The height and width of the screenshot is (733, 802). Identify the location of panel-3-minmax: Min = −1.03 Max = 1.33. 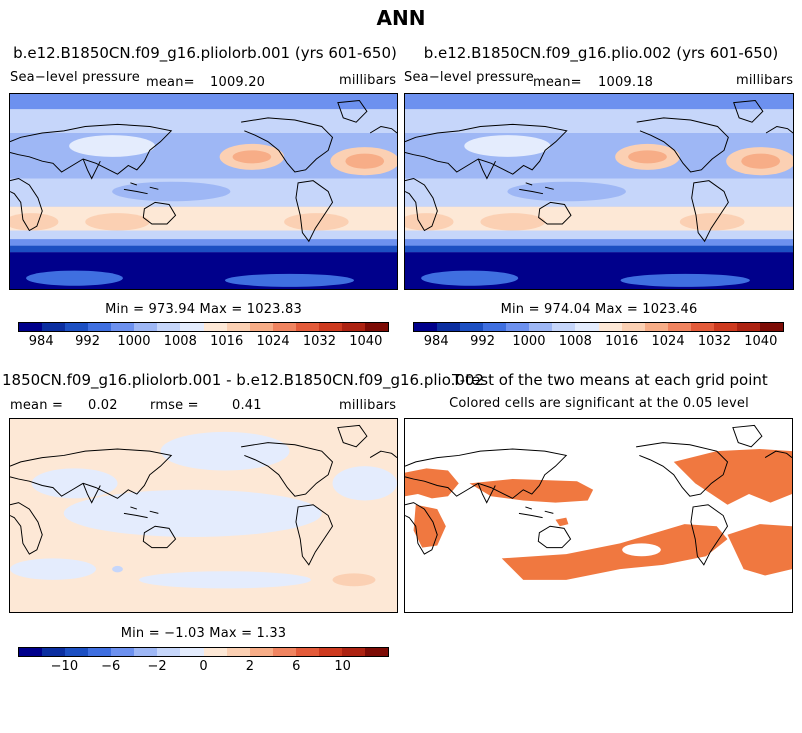
(203, 633).